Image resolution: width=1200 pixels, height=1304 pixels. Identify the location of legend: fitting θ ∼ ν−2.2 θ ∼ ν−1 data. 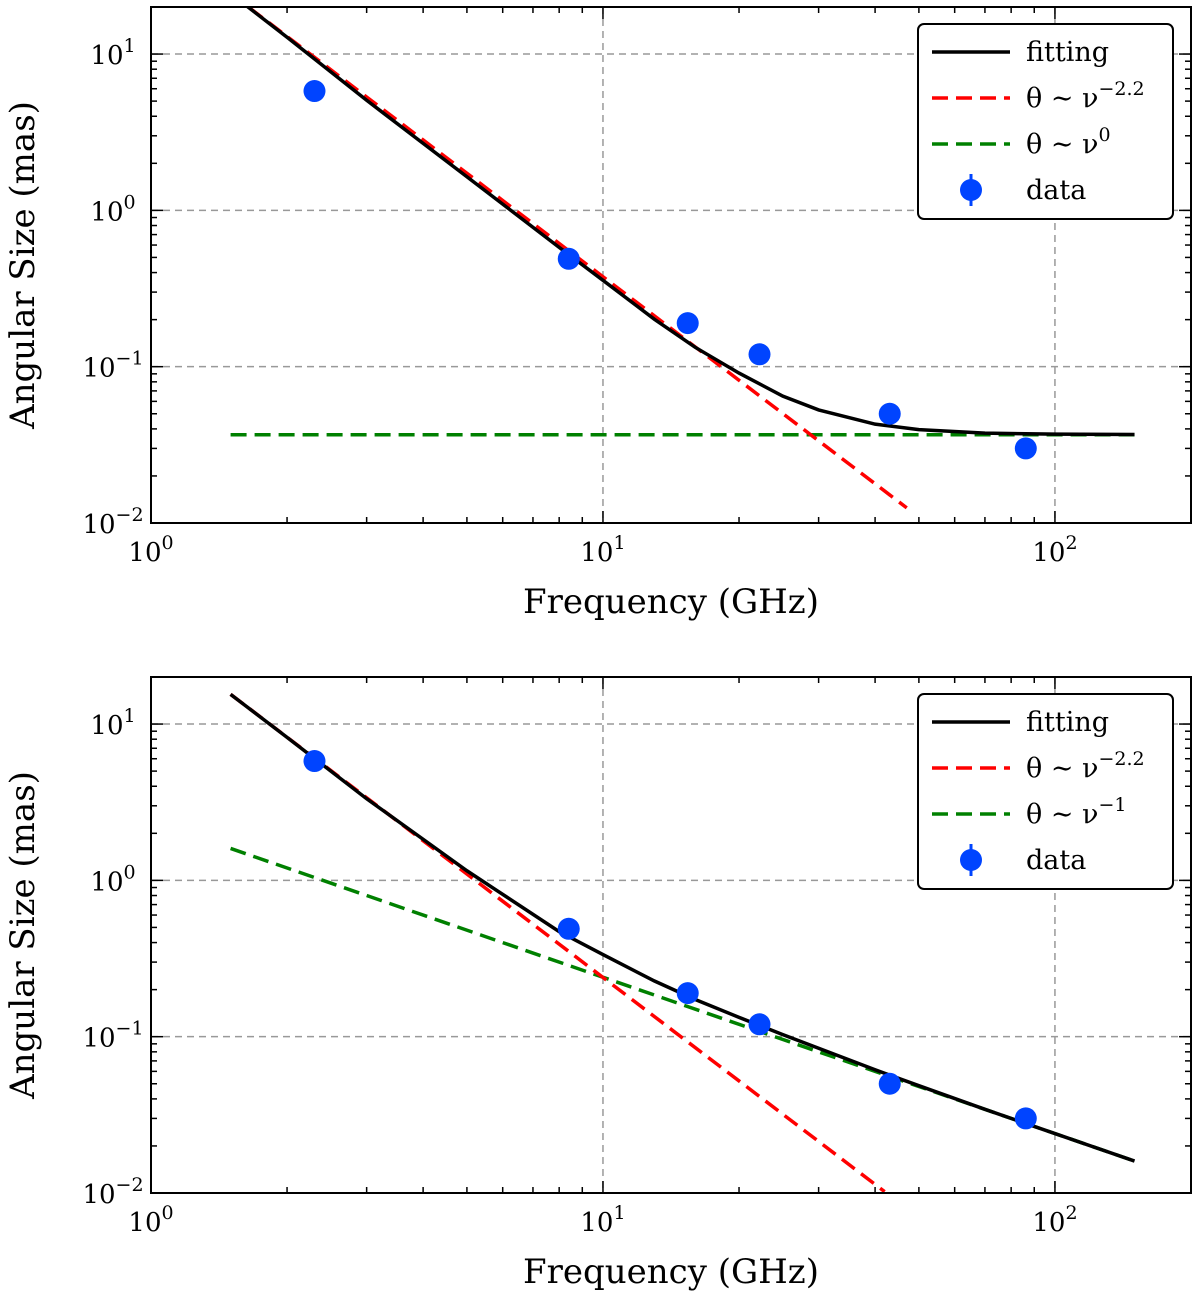
(1045, 791).